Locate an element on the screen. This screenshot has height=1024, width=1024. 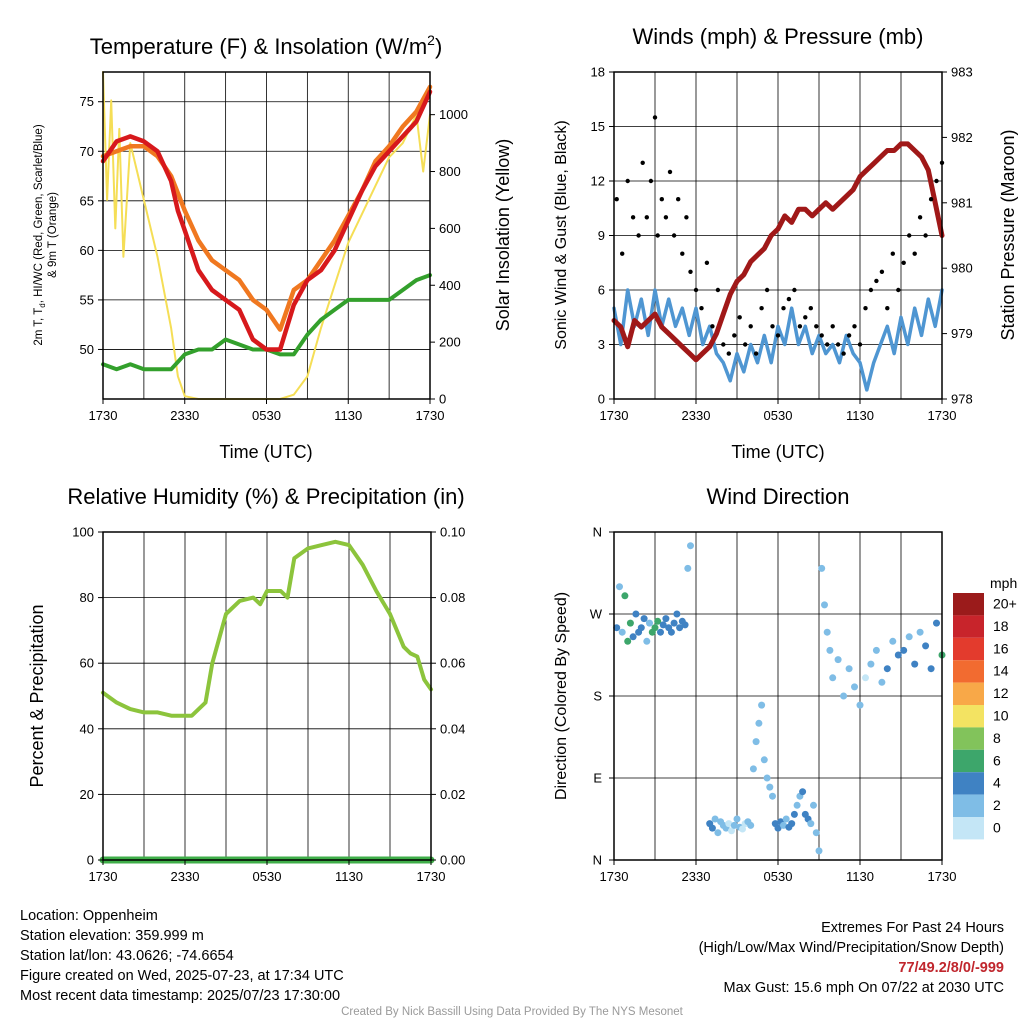
rh-ytick-right-label: 0.04 is located at coordinates (452, 728).